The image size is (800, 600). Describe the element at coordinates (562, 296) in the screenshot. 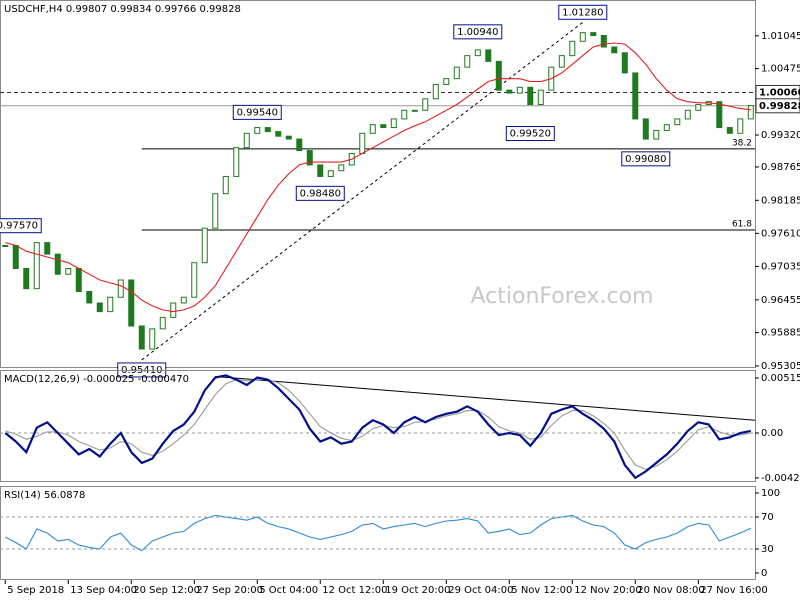

I see `watermark: ActionForex.com` at that location.